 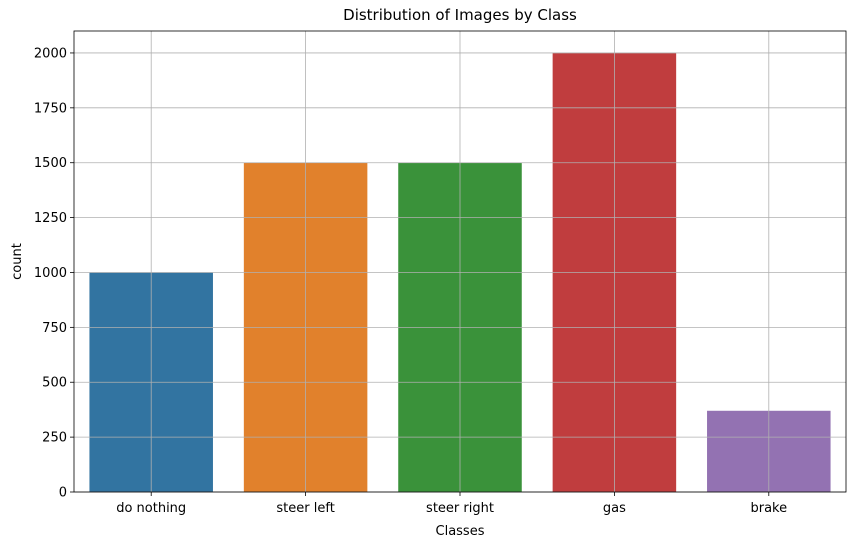 What do you see at coordinates (305, 508) in the screenshot?
I see `x-tick-label: steer left` at bounding box center [305, 508].